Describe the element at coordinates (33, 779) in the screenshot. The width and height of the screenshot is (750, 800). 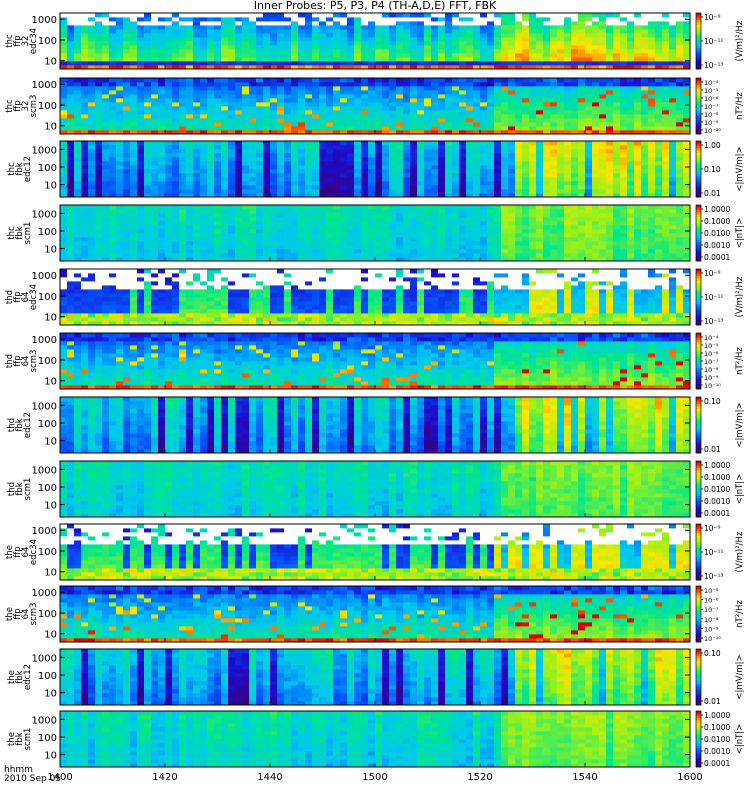
I see `date-label: 2010 Sep 05` at that location.